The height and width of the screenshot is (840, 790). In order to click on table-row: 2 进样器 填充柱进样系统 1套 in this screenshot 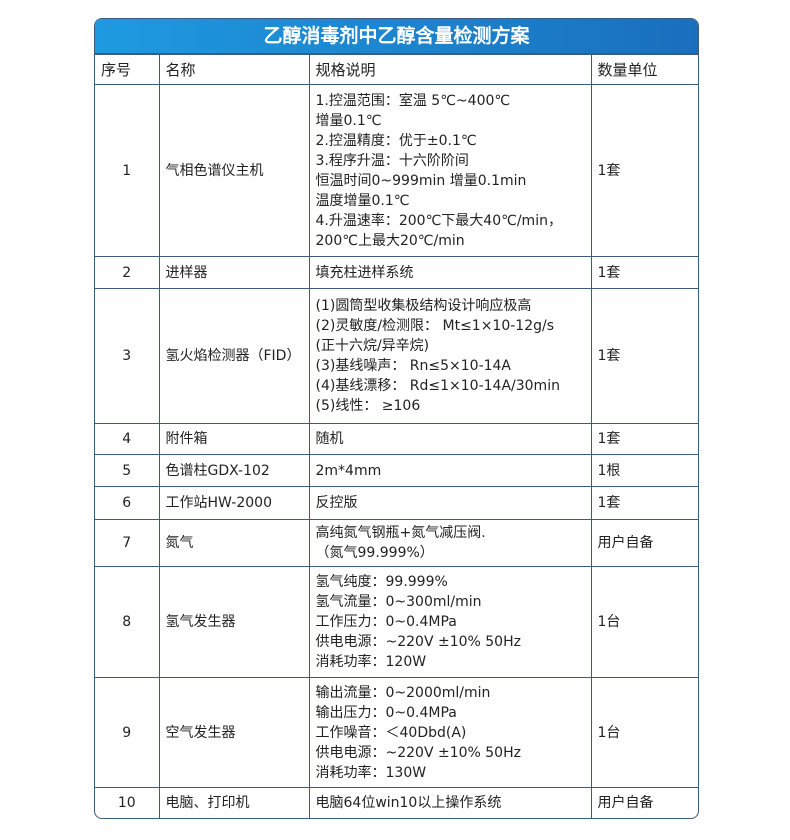, I will do `click(396, 272)`.